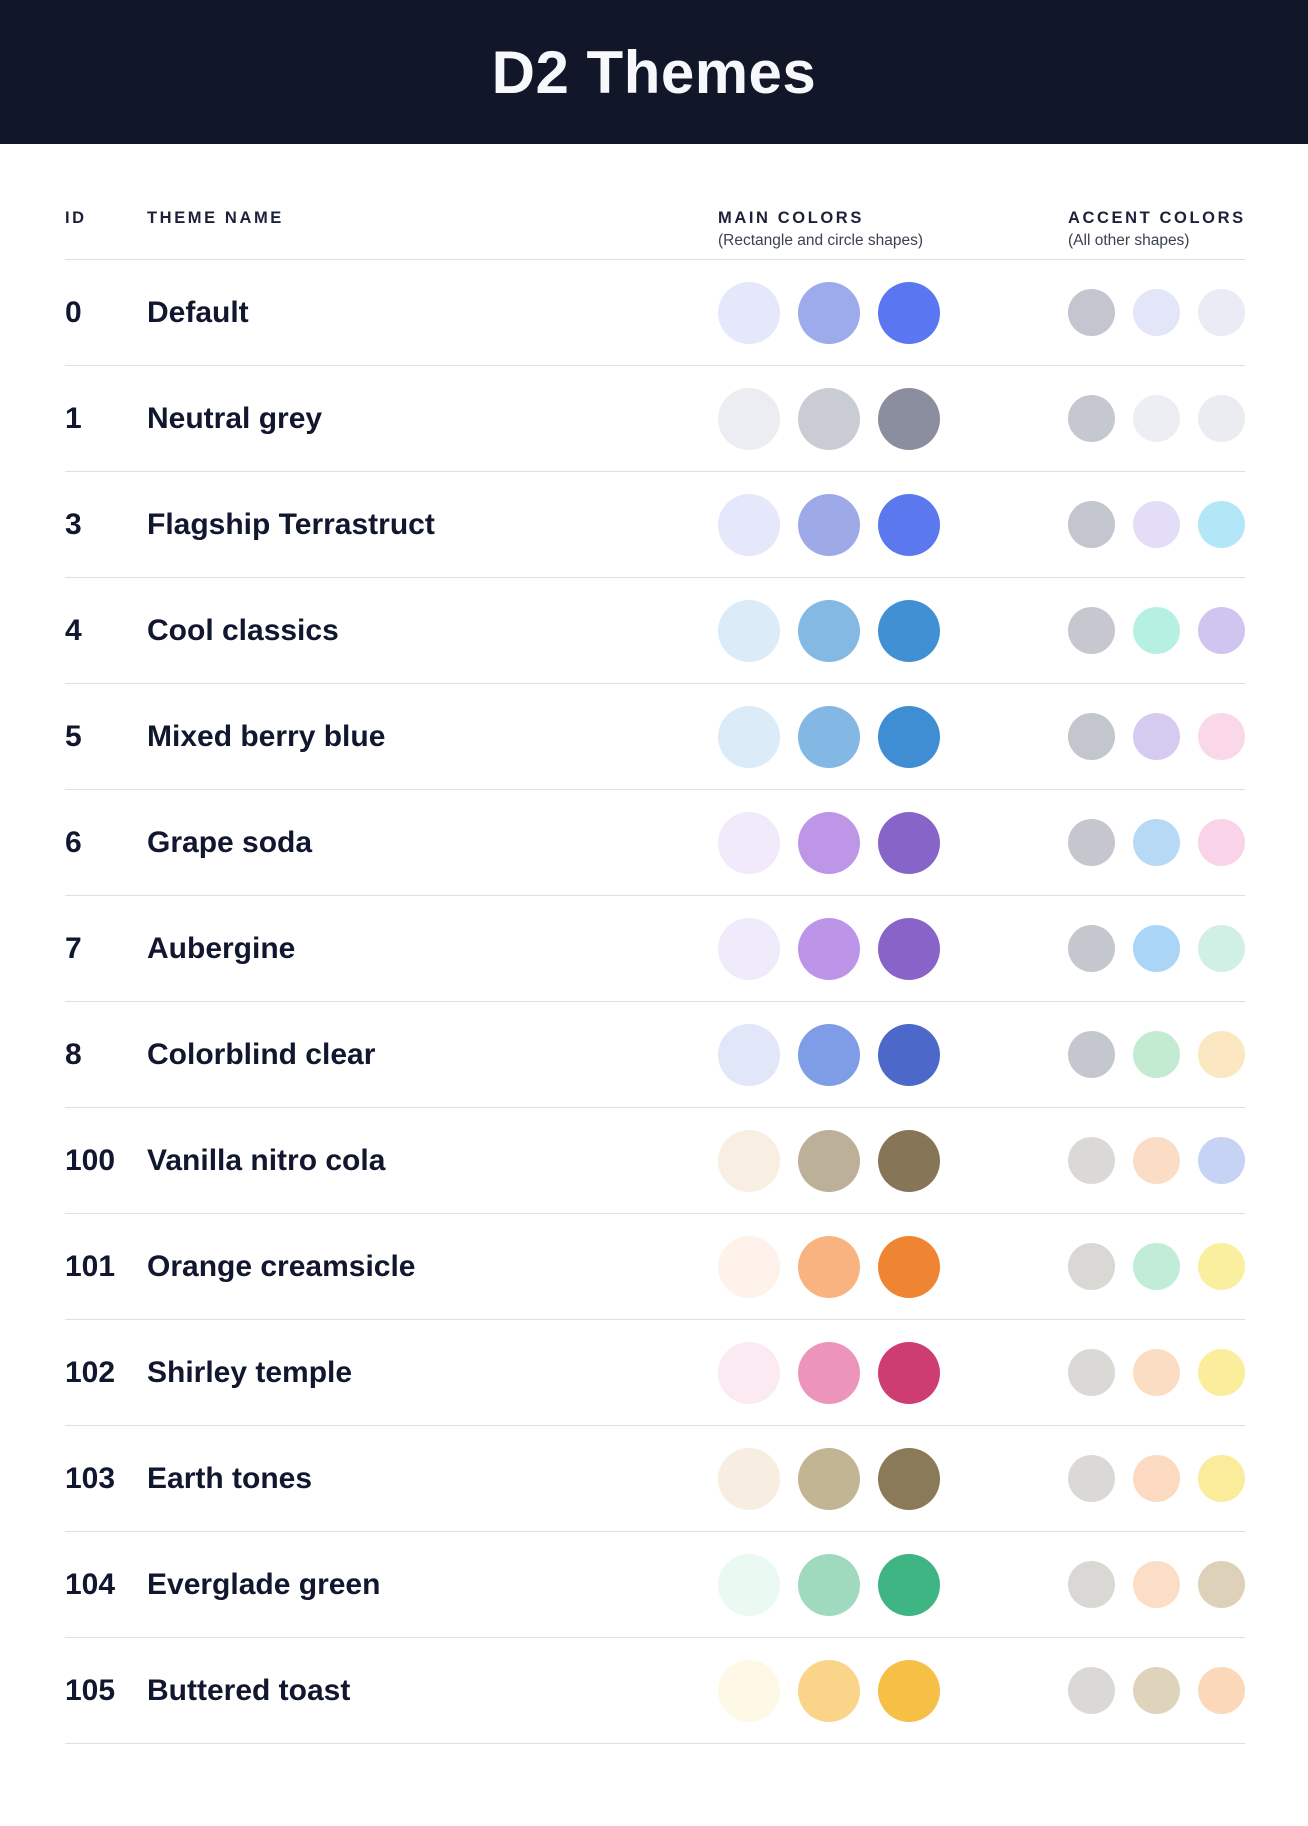 The width and height of the screenshot is (1308, 1826). I want to click on theme-row: 102 Shirley temple, so click(655, 1373).